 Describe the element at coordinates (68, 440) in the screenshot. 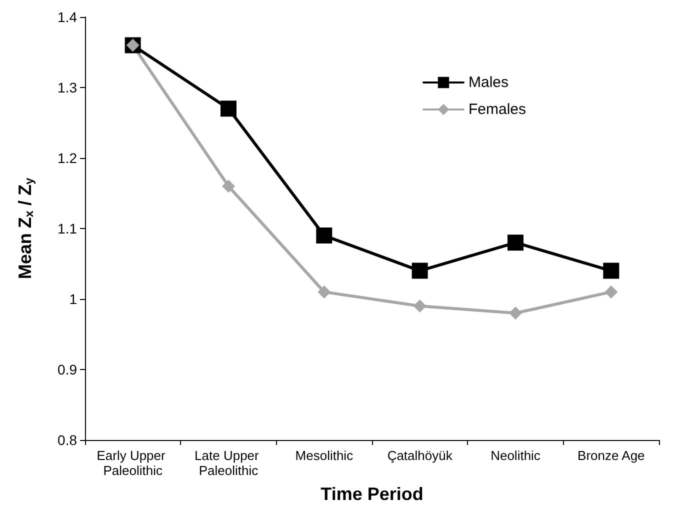

I see `y-tick-label: 0.8` at that location.